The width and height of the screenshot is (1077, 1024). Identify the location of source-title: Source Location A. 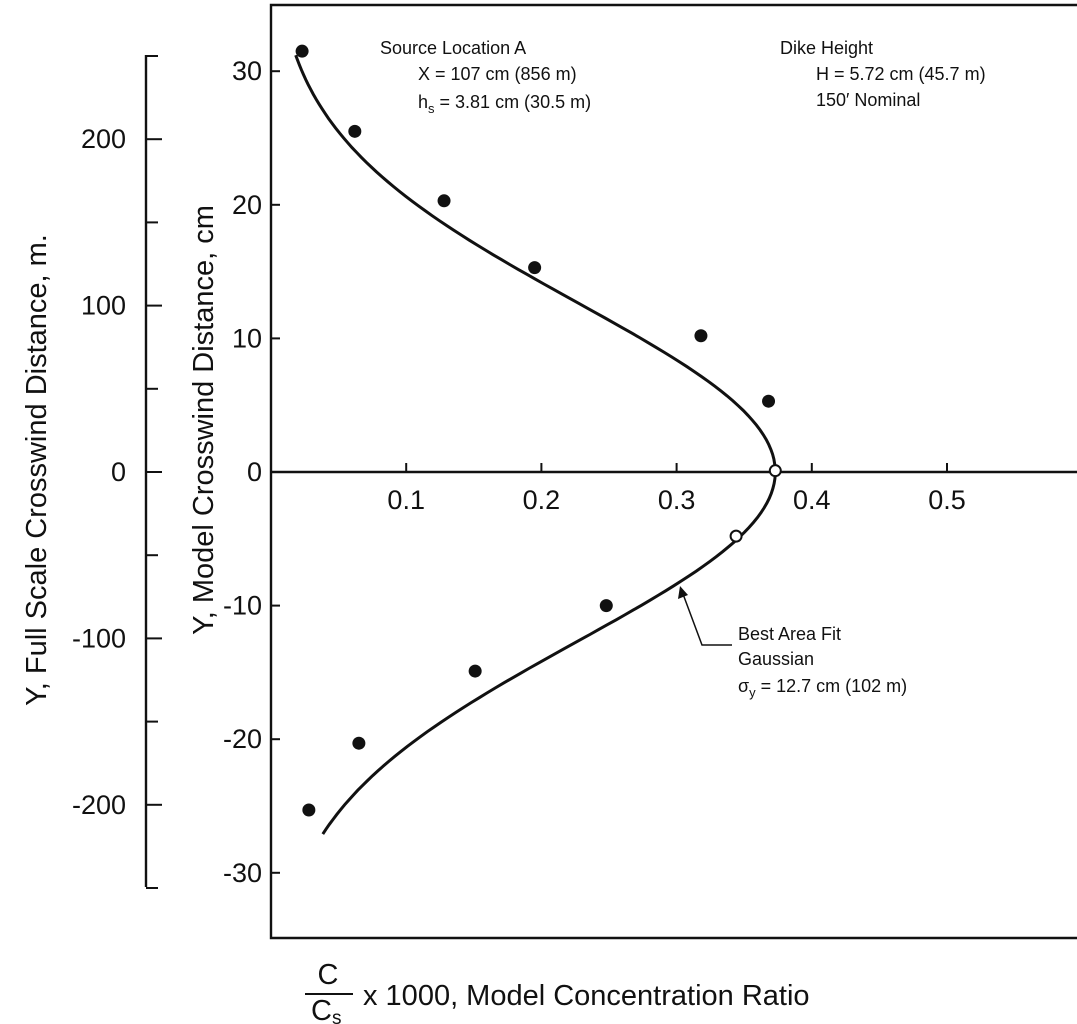
(453, 48).